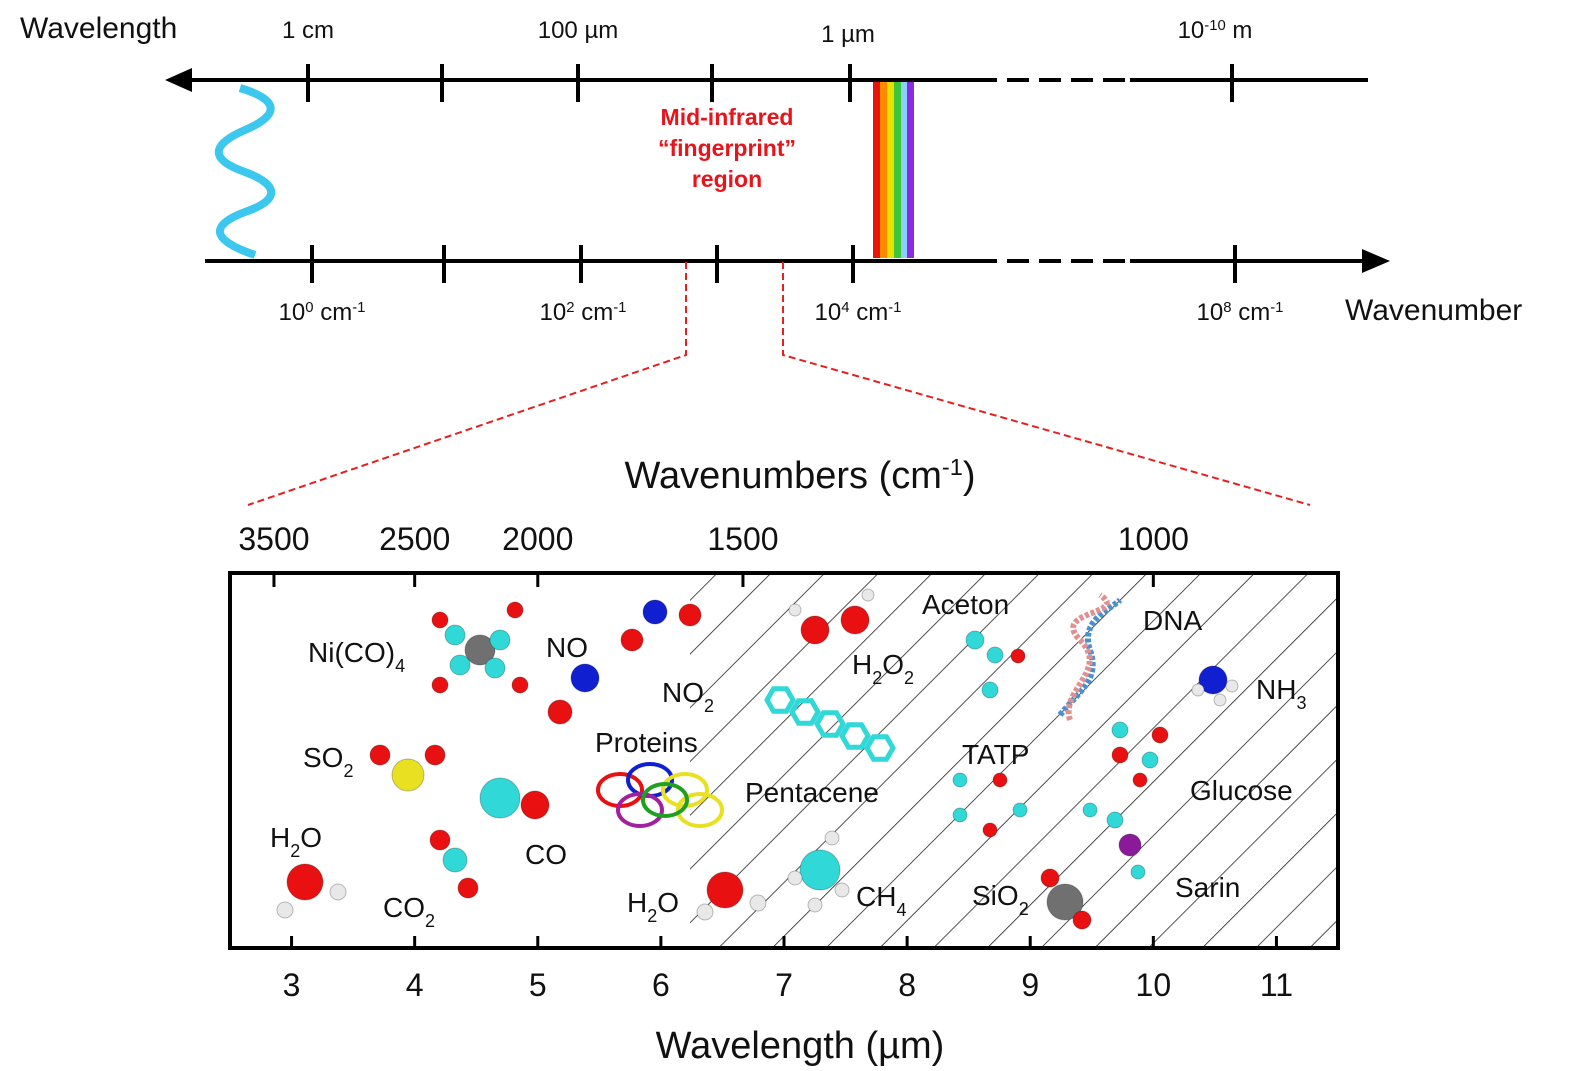 This screenshot has height=1071, width=1574. I want to click on molecule-label: H2O2, so click(883, 668).